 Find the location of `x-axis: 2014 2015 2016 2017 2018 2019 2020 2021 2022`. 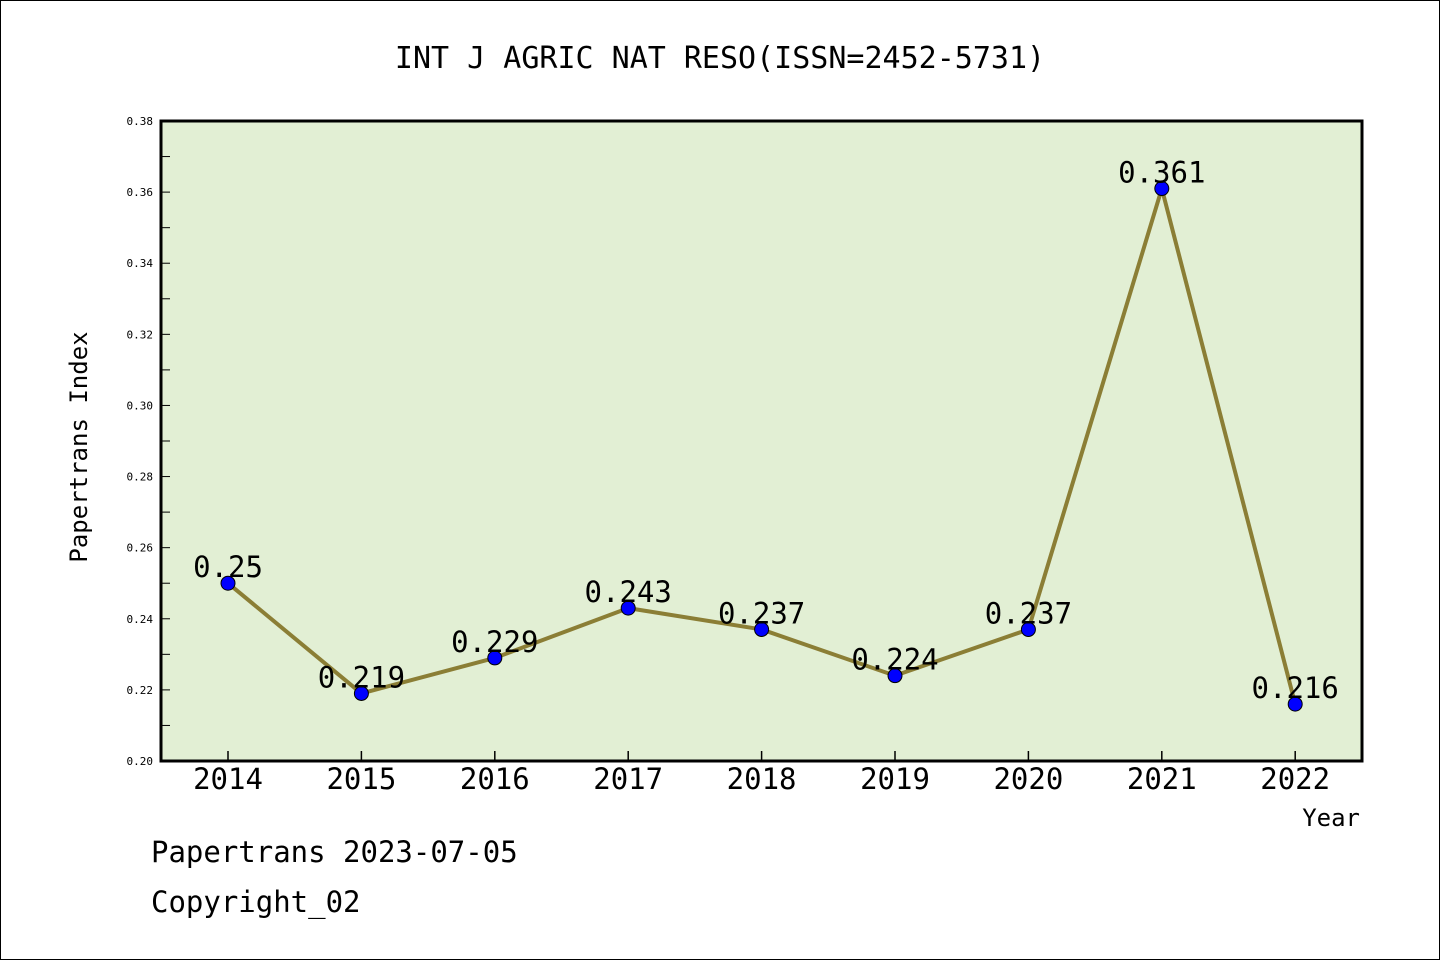

x-axis: 2014 2015 2016 2017 2018 2019 2020 2021 2022 is located at coordinates (761, 773).